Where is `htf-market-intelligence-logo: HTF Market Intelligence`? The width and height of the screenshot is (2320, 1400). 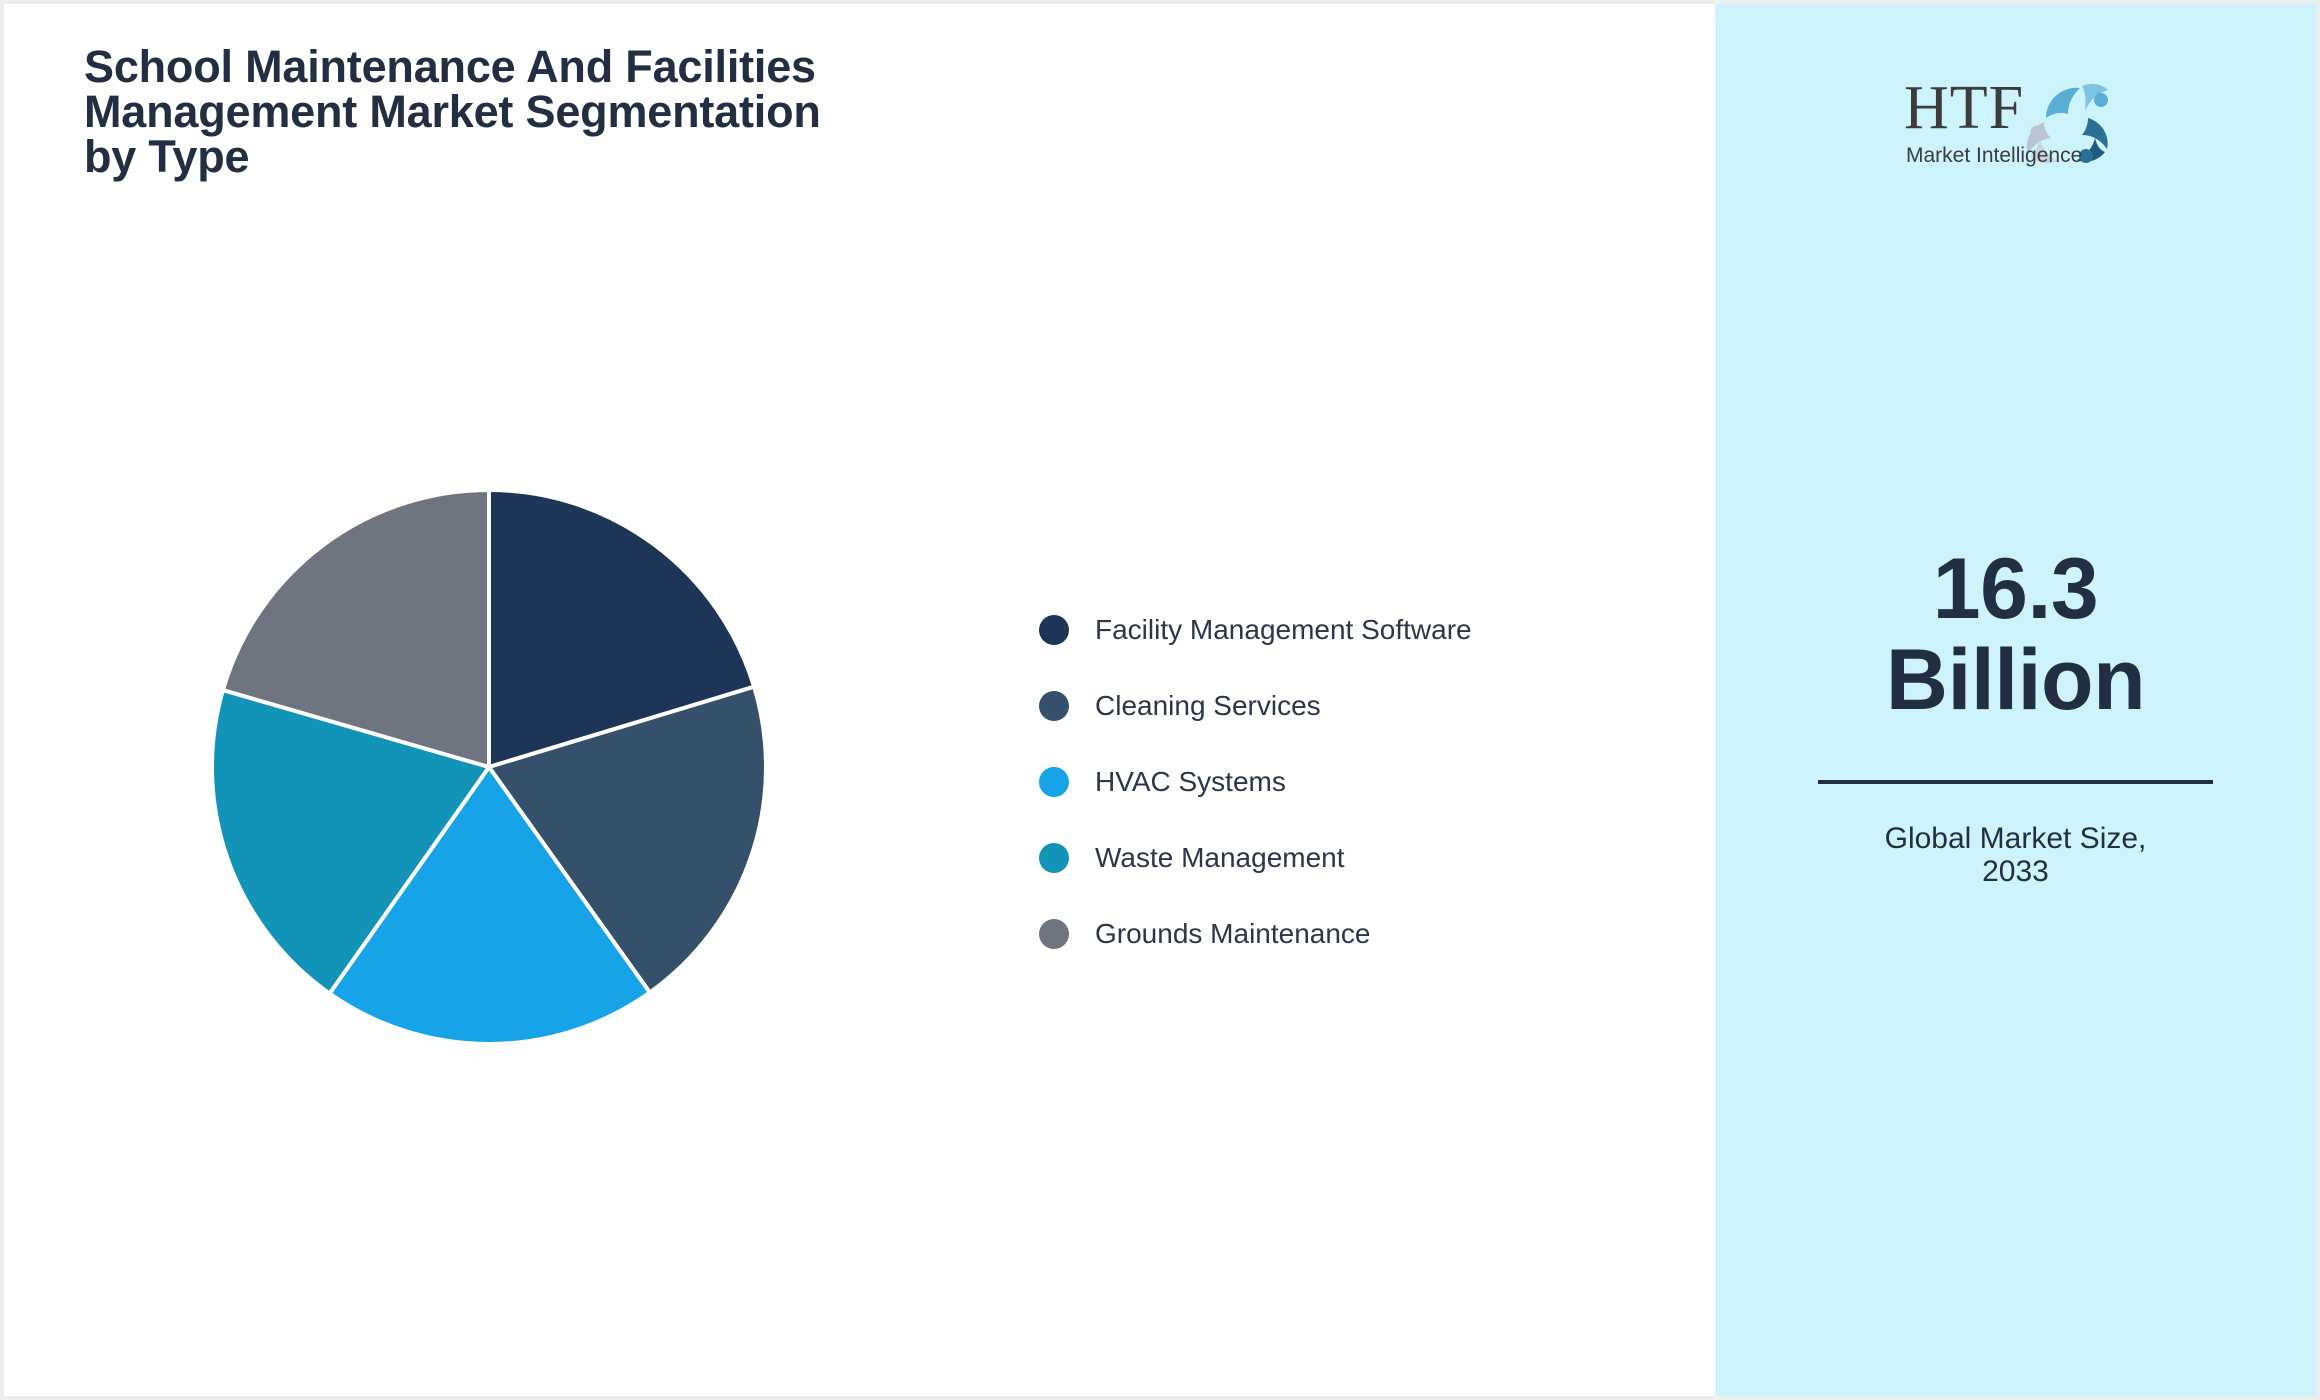 htf-market-intelligence-logo: HTF Market Intelligence is located at coordinates (2016, 118).